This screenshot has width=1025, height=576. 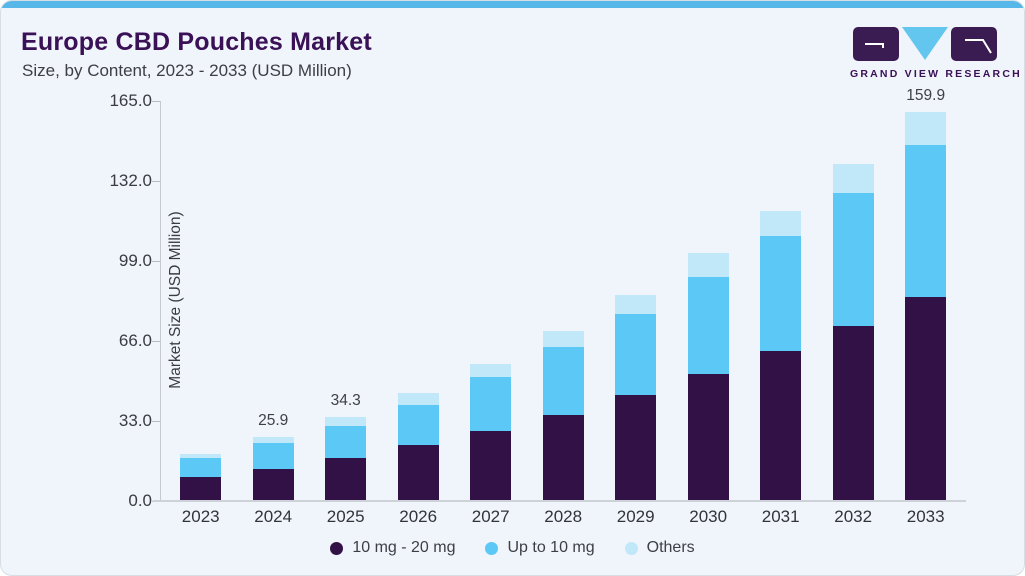 I want to click on legend-item: Others, so click(x=659, y=548).